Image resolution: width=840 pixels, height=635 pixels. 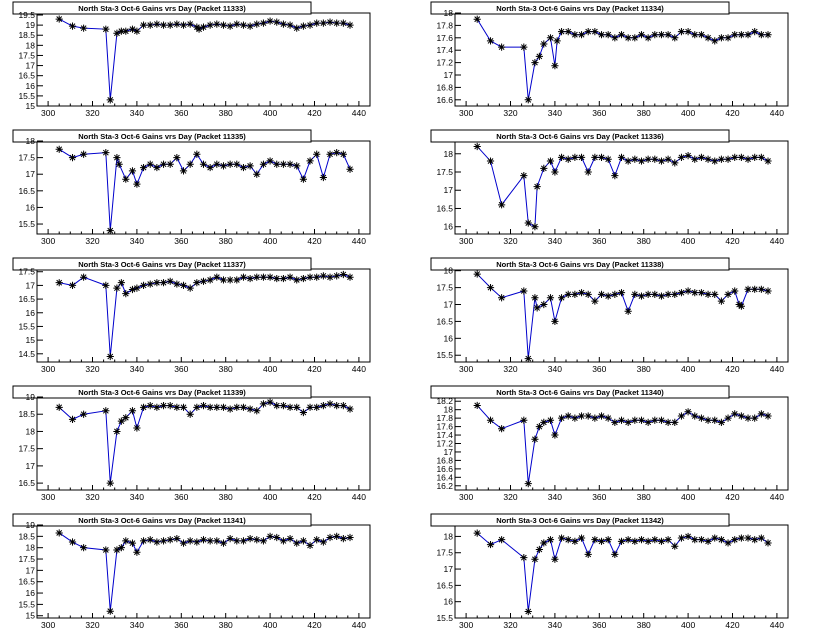 I want to click on x-tick-label: 340, so click(x=137, y=625).